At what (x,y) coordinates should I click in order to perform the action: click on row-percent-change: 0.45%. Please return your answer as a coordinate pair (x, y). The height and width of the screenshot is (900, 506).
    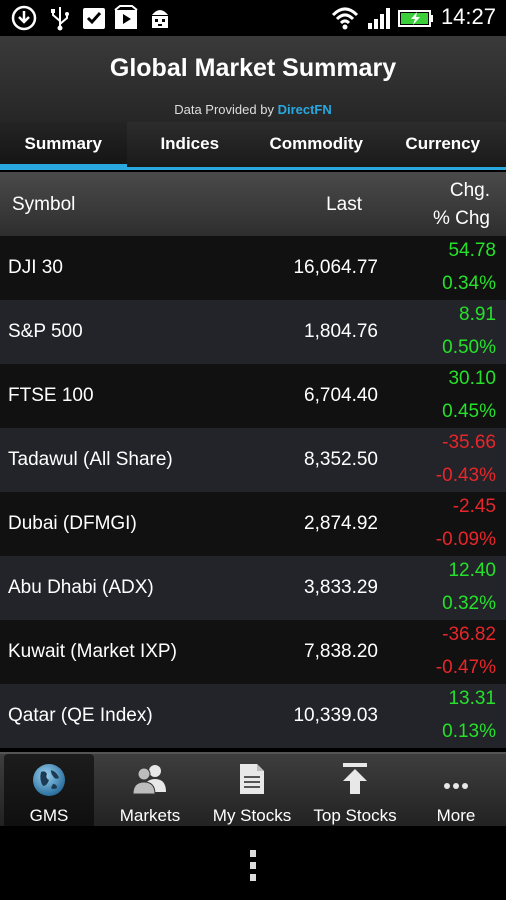
    Looking at the image, I should click on (469, 411).